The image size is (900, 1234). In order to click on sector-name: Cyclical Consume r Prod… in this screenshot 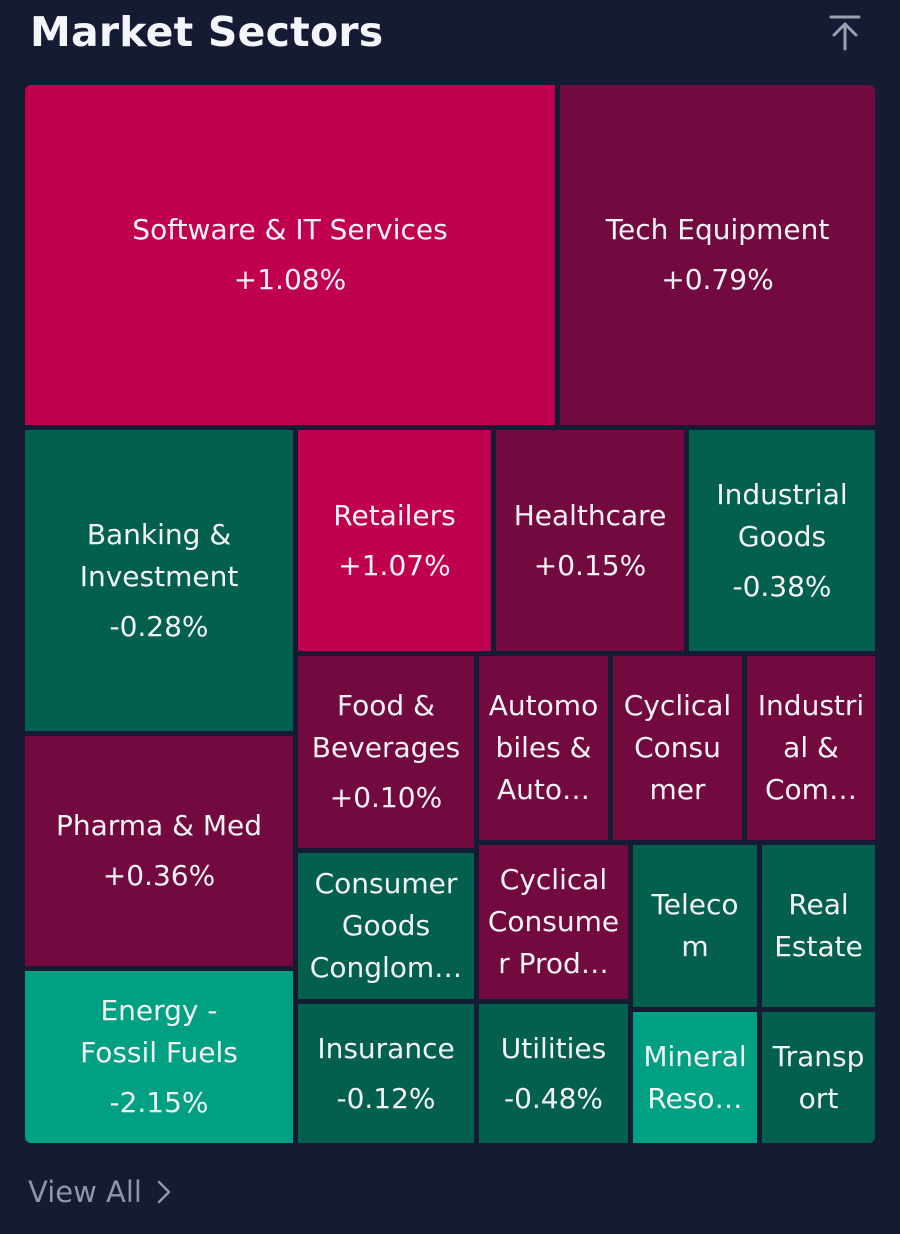, I will do `click(553, 921)`.